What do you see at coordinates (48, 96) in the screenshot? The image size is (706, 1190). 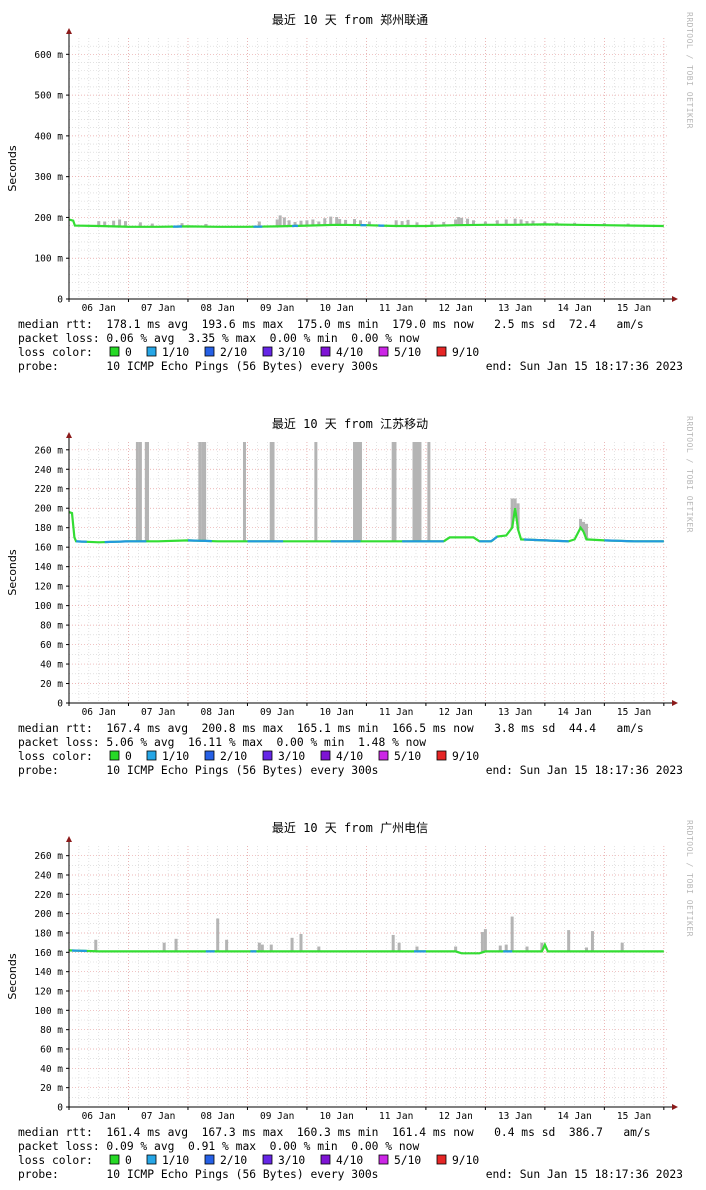 I see `y-tick-label: 500 m` at bounding box center [48, 96].